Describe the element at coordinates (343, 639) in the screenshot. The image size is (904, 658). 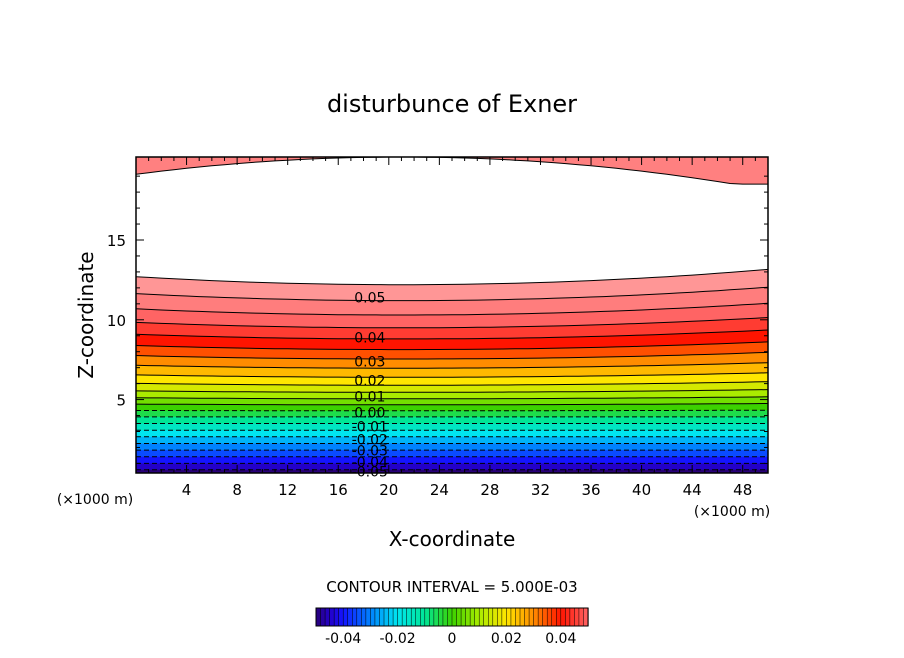
I see `colorbar-tick-label: -0.04` at that location.